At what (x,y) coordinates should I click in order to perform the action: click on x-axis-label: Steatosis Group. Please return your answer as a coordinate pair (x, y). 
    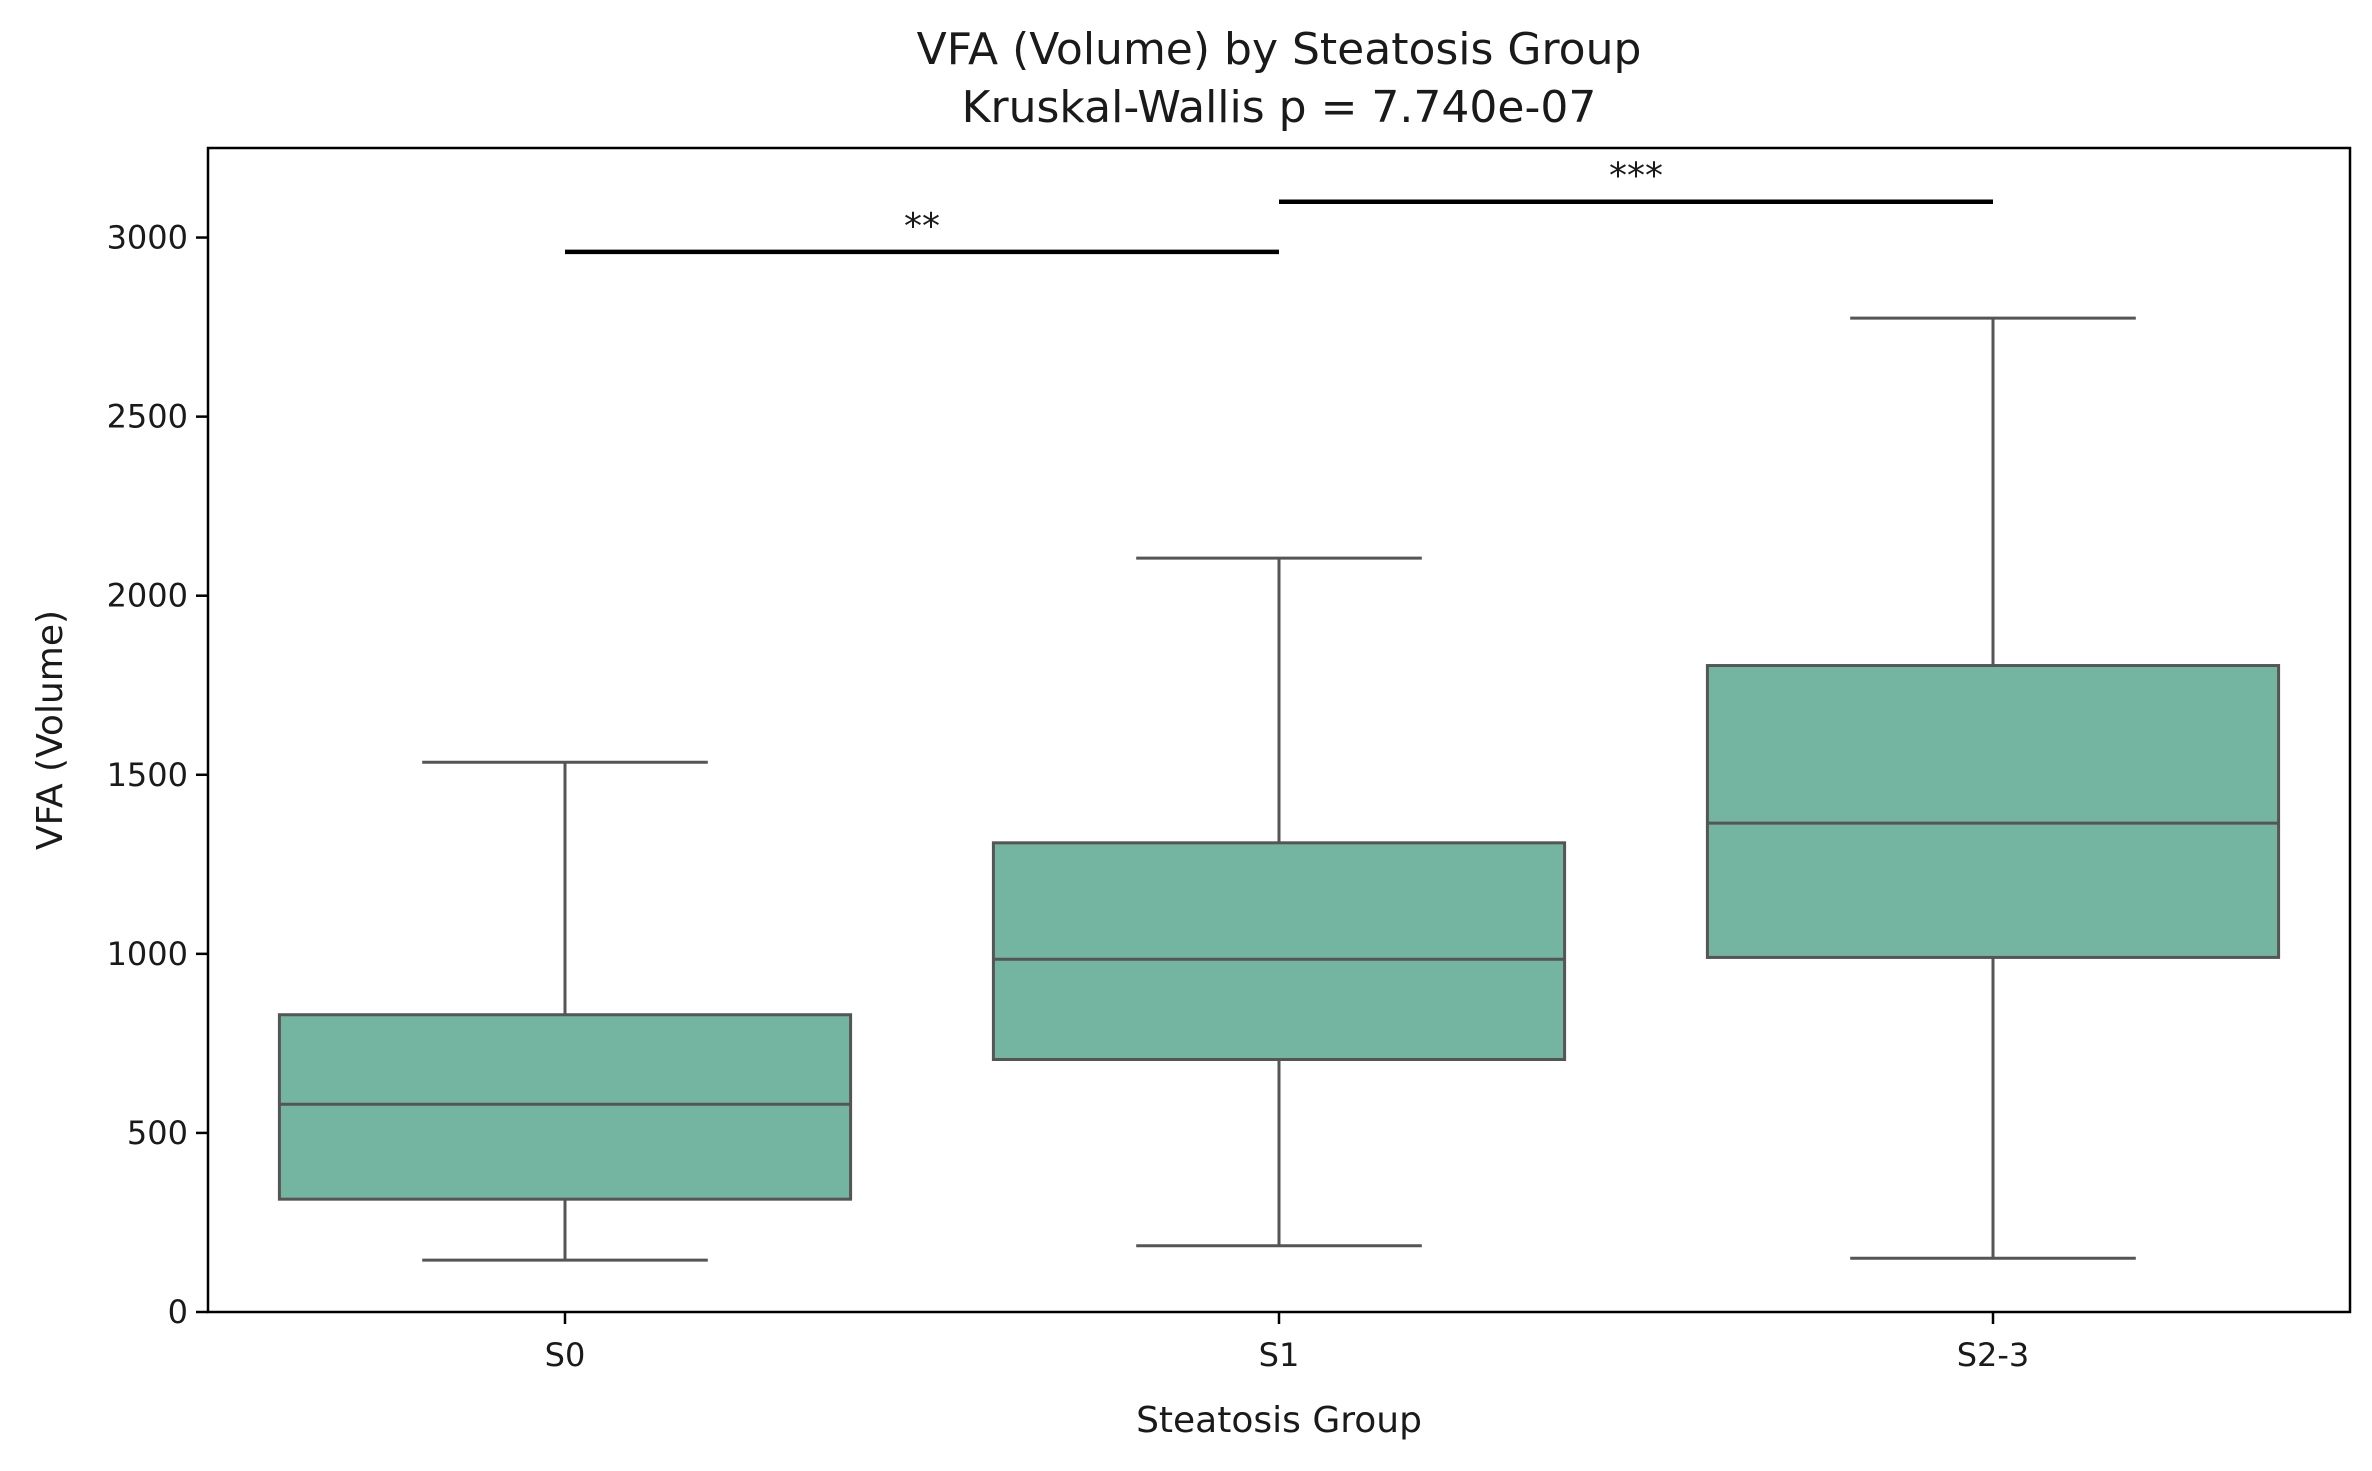
    Looking at the image, I should click on (1279, 1420).